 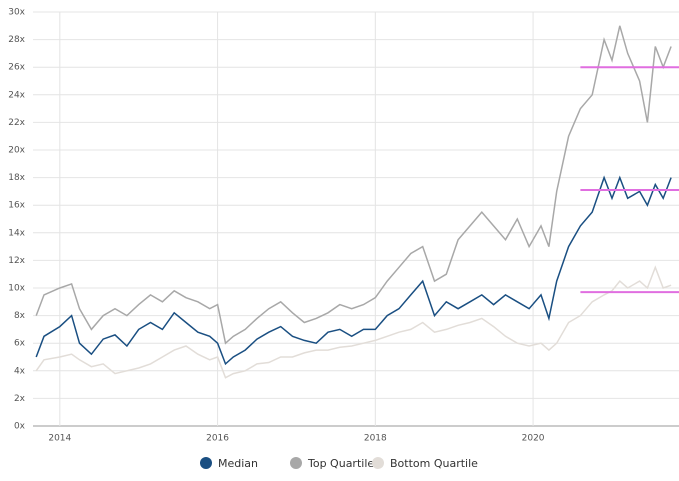 I want to click on y-tick-label: 28x, so click(x=16, y=40).